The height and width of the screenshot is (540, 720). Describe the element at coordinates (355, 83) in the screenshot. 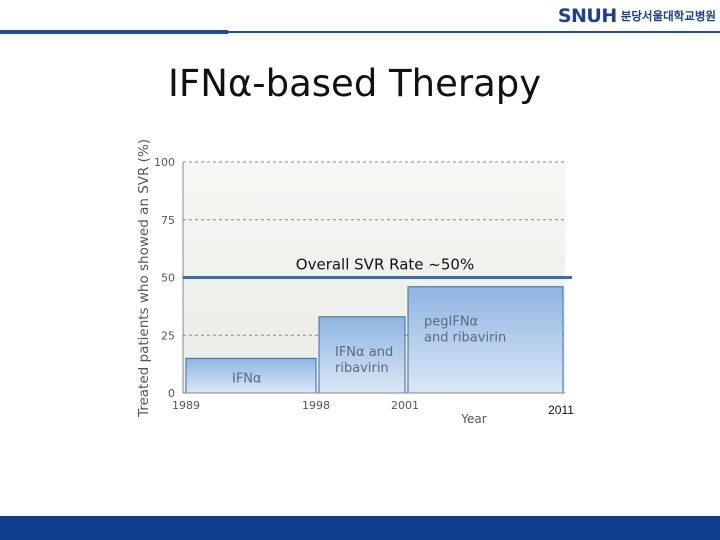

I see `slide-title: IFNα-based Therapy` at that location.